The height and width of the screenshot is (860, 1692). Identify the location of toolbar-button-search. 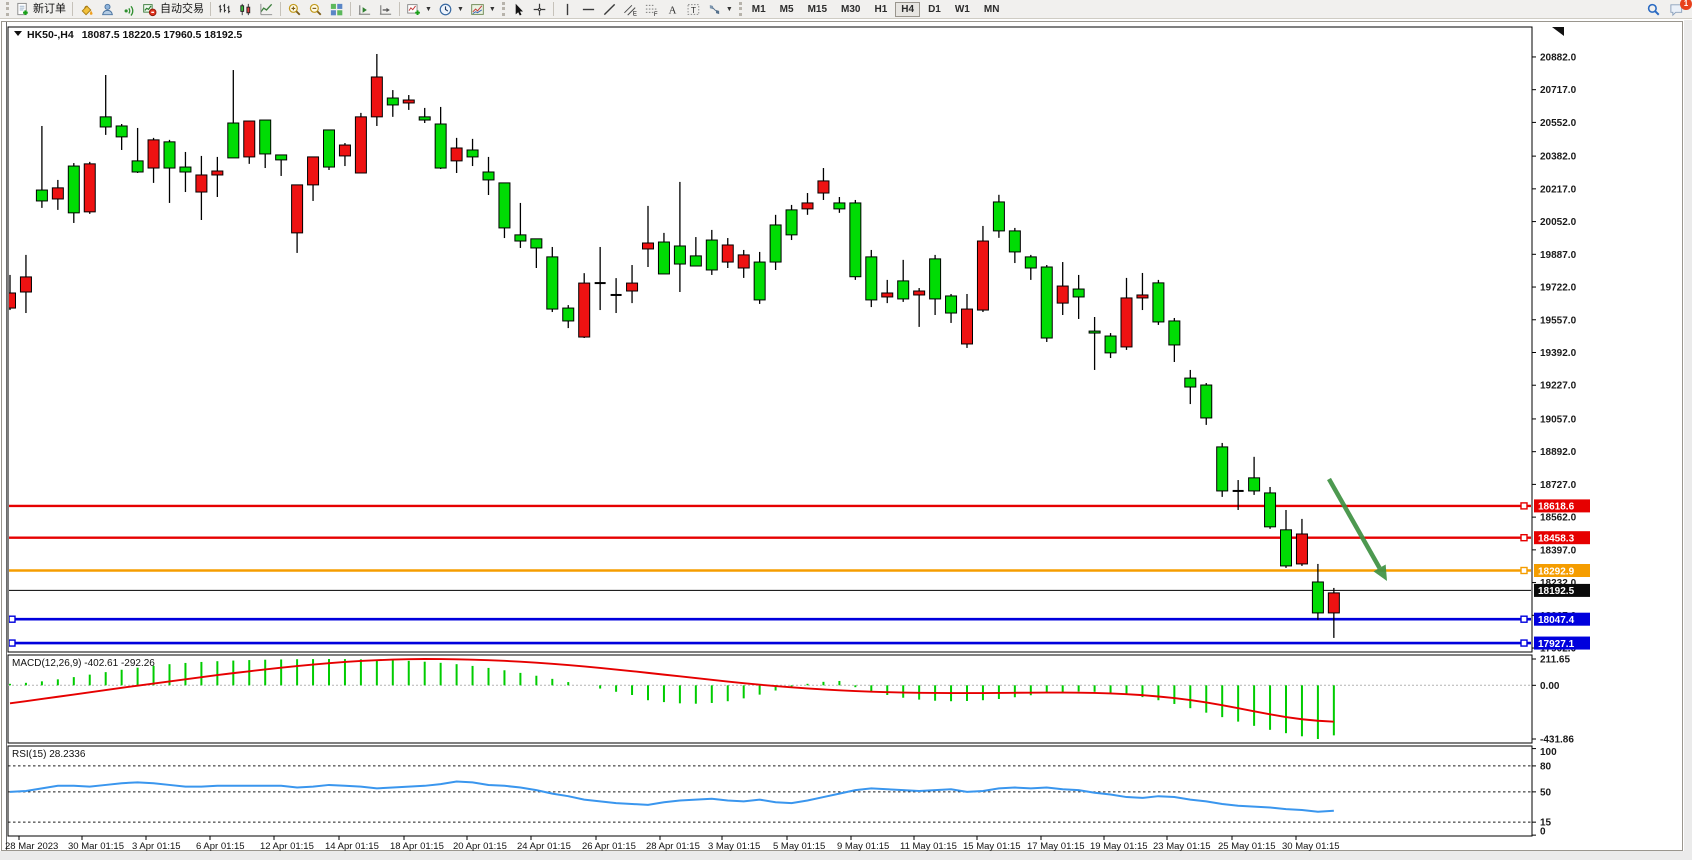
(1653, 9).